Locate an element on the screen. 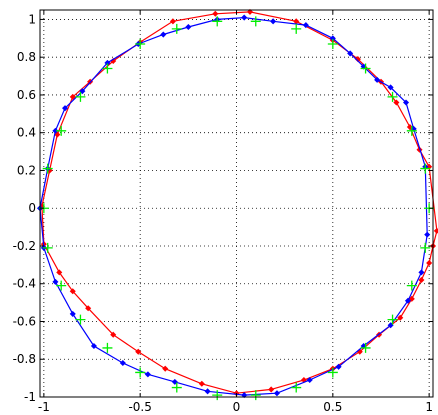 This screenshot has width=438, height=415. y-tick-label: -0.4 is located at coordinates (24, 284).